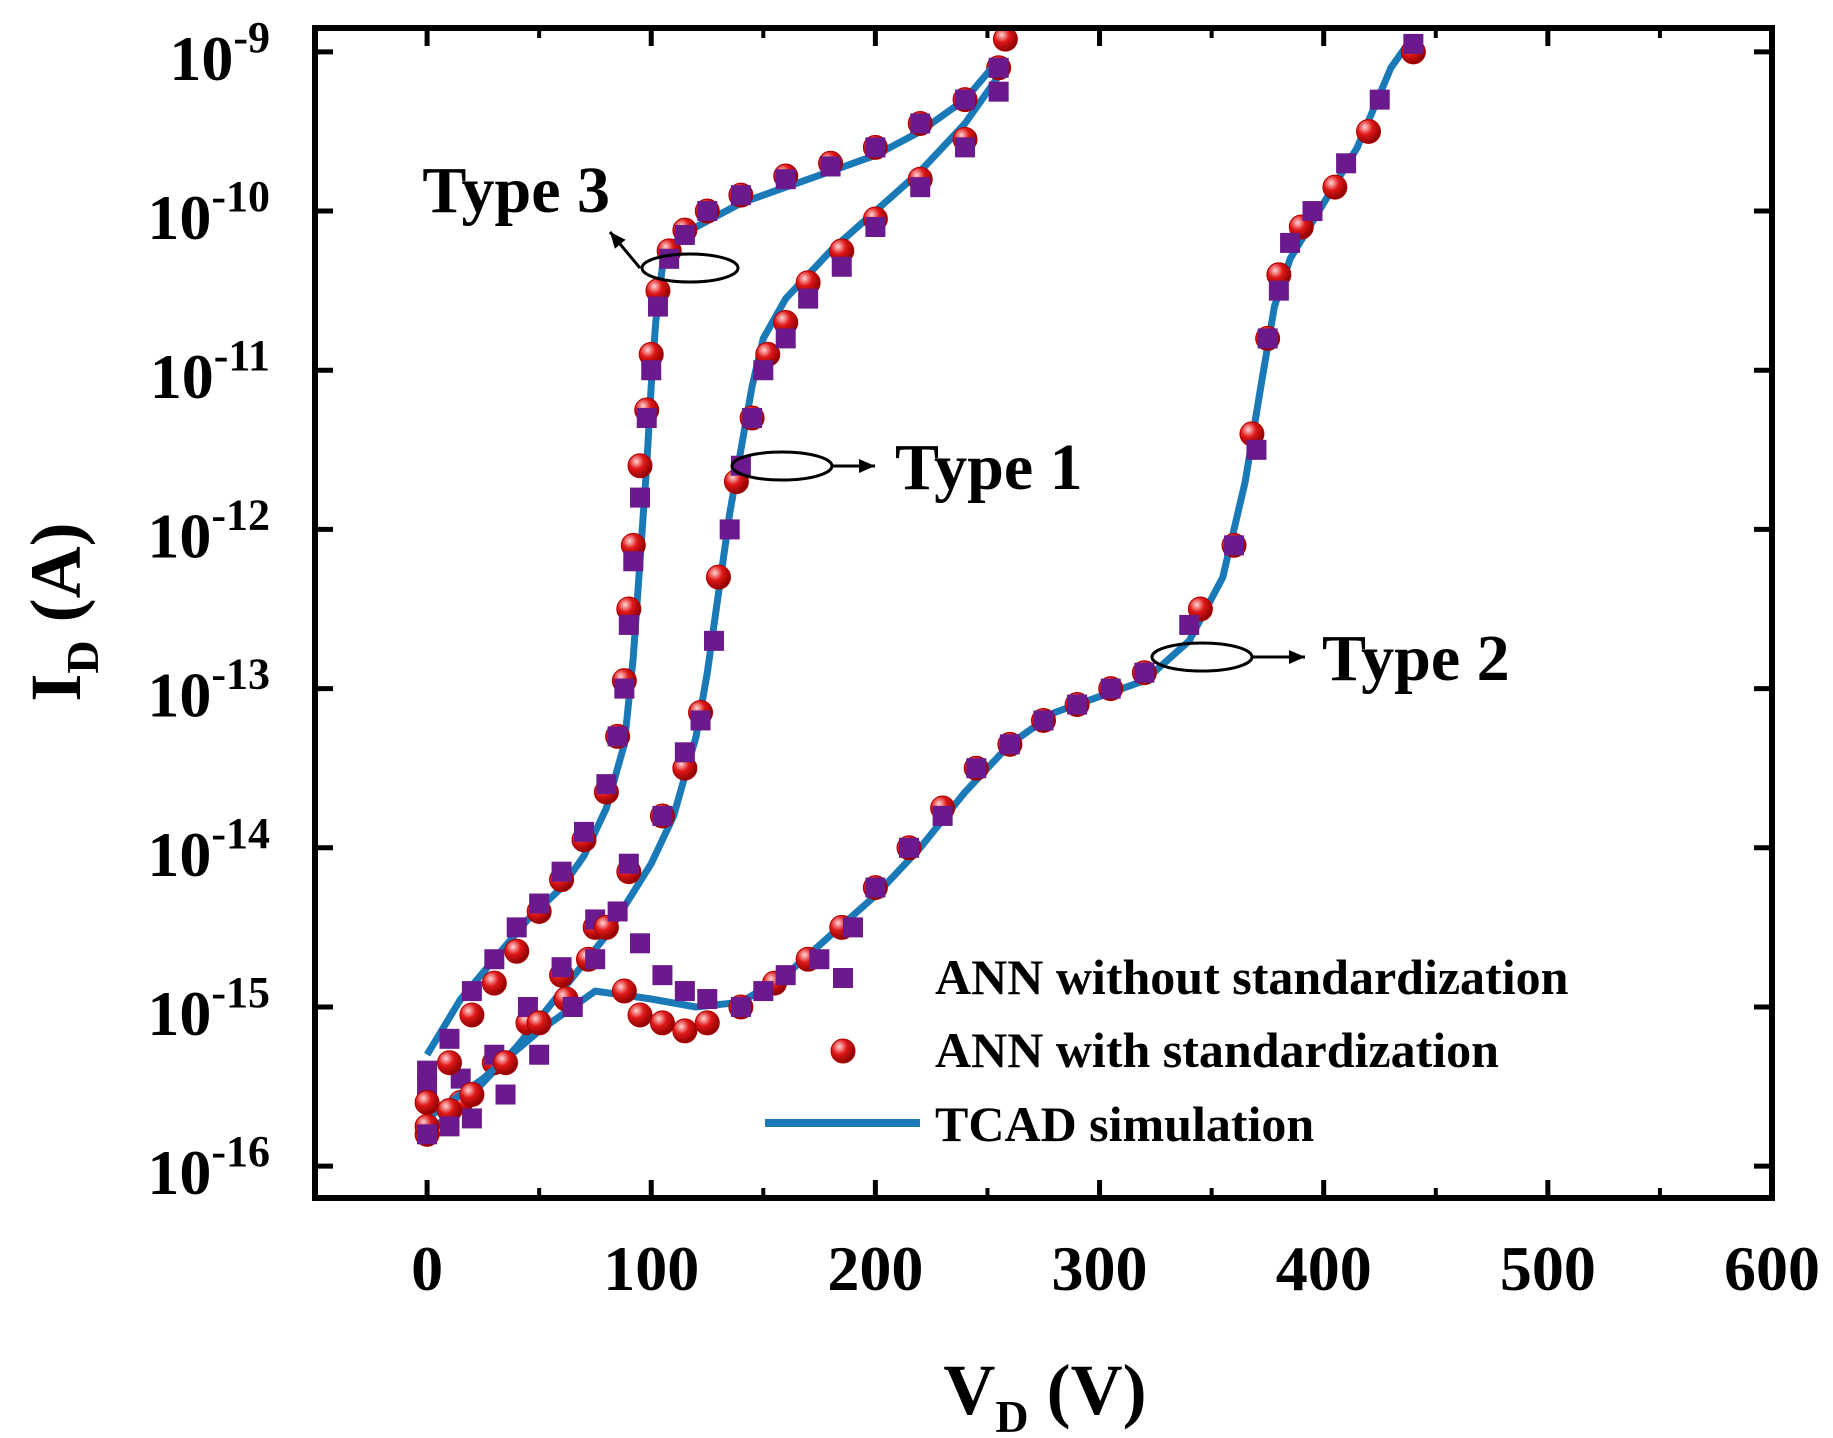 This screenshot has height=1438, width=1833. I want to click on annotation-label: Type 3, so click(516, 190).